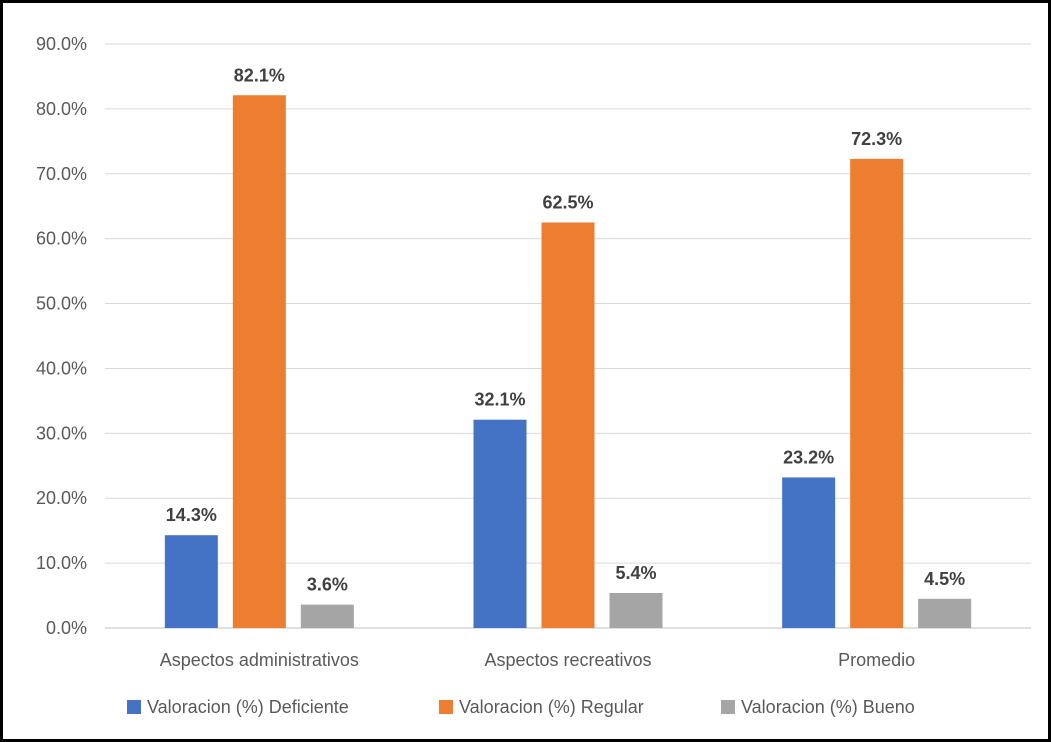  I want to click on legend-entry: Valoracion (%) Regular, so click(551, 707).